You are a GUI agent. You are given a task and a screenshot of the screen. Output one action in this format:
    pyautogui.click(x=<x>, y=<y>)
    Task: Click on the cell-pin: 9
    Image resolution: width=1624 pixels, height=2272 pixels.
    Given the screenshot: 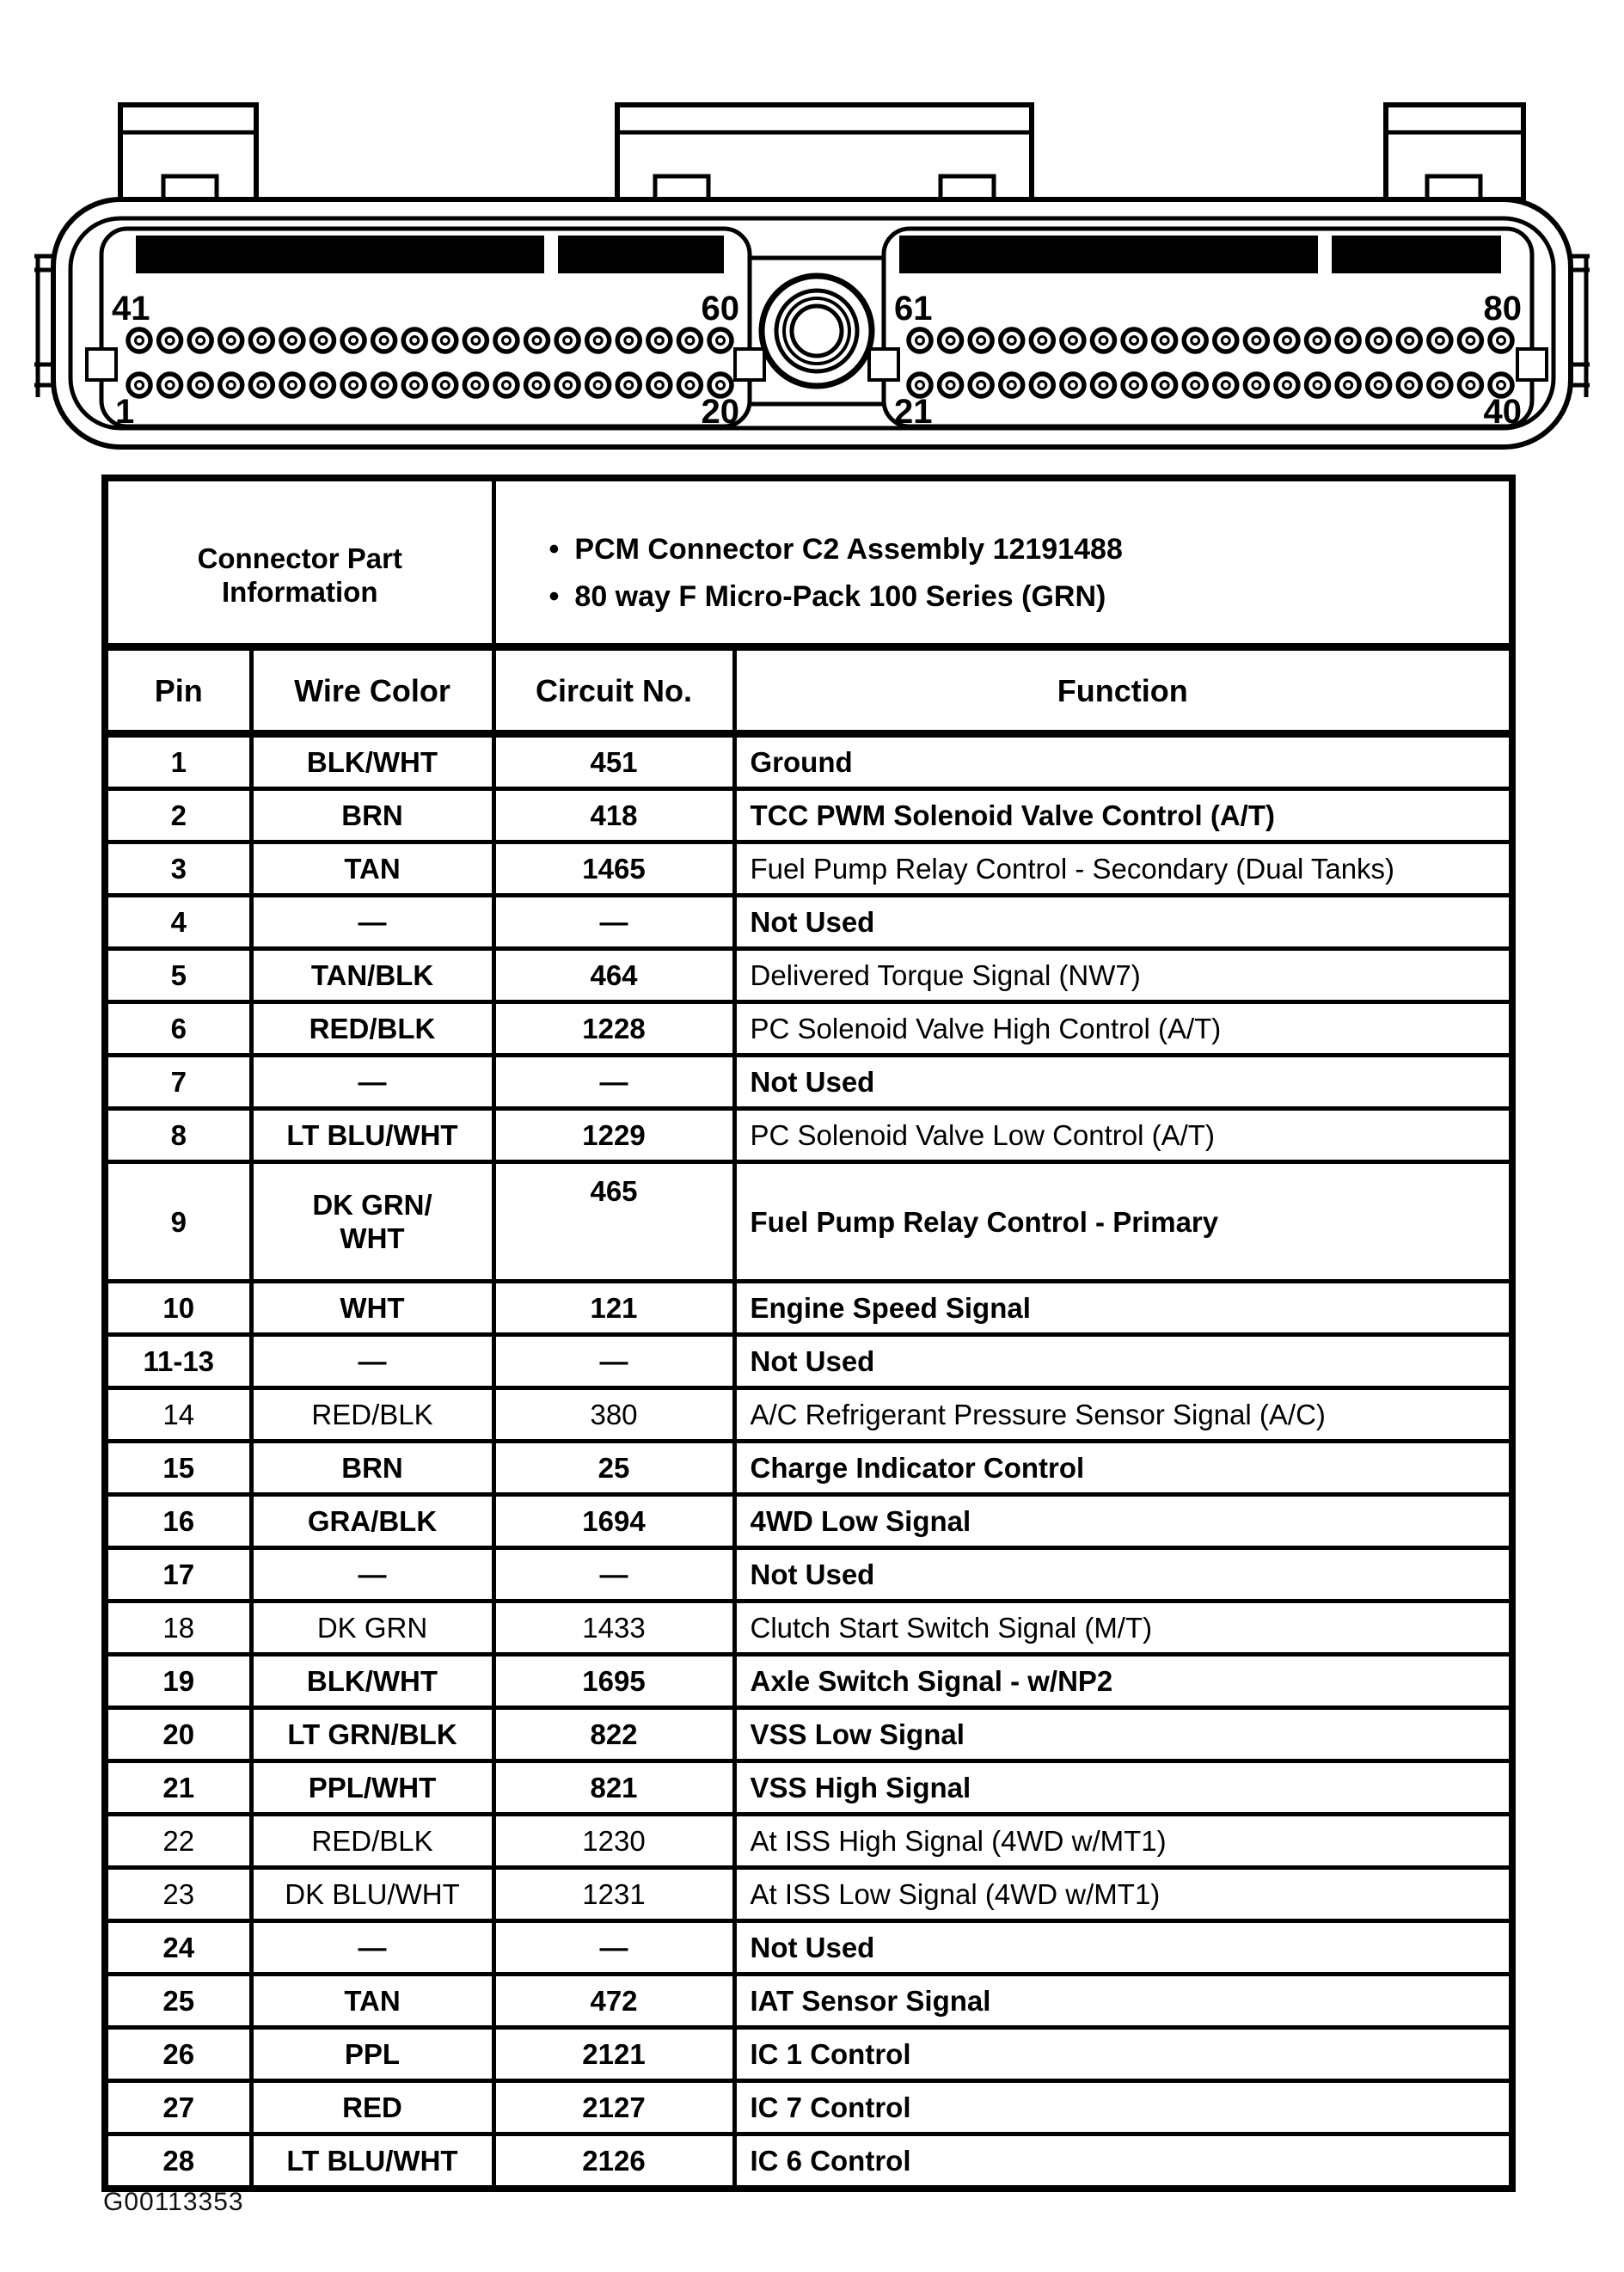 What is the action you would take?
    pyautogui.click(x=178, y=1222)
    